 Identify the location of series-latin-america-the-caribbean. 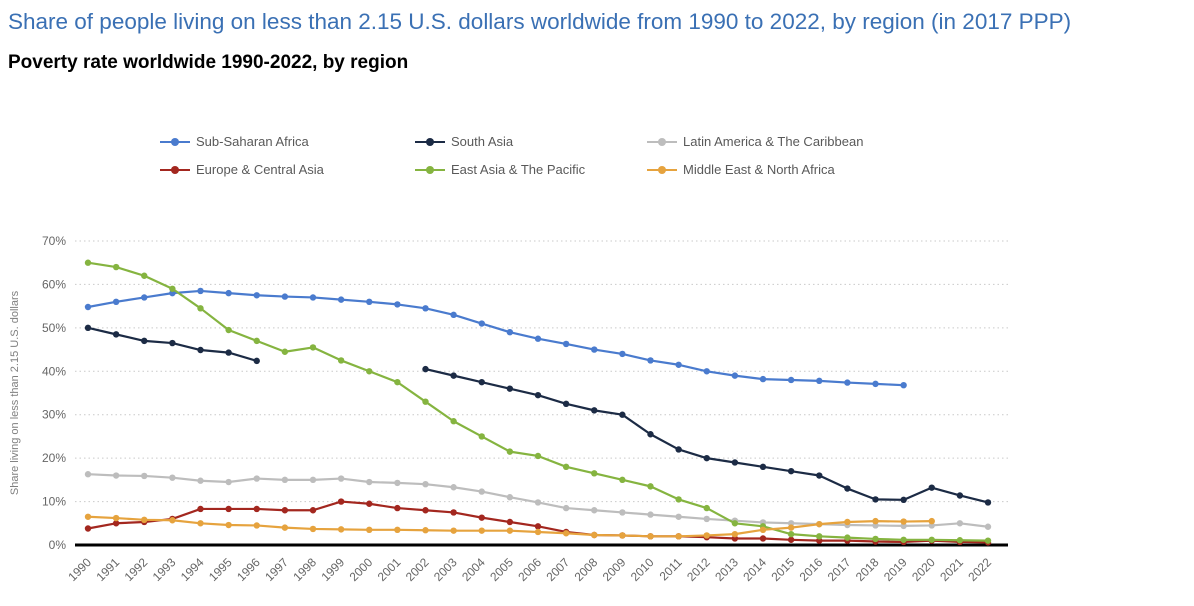
(538, 500).